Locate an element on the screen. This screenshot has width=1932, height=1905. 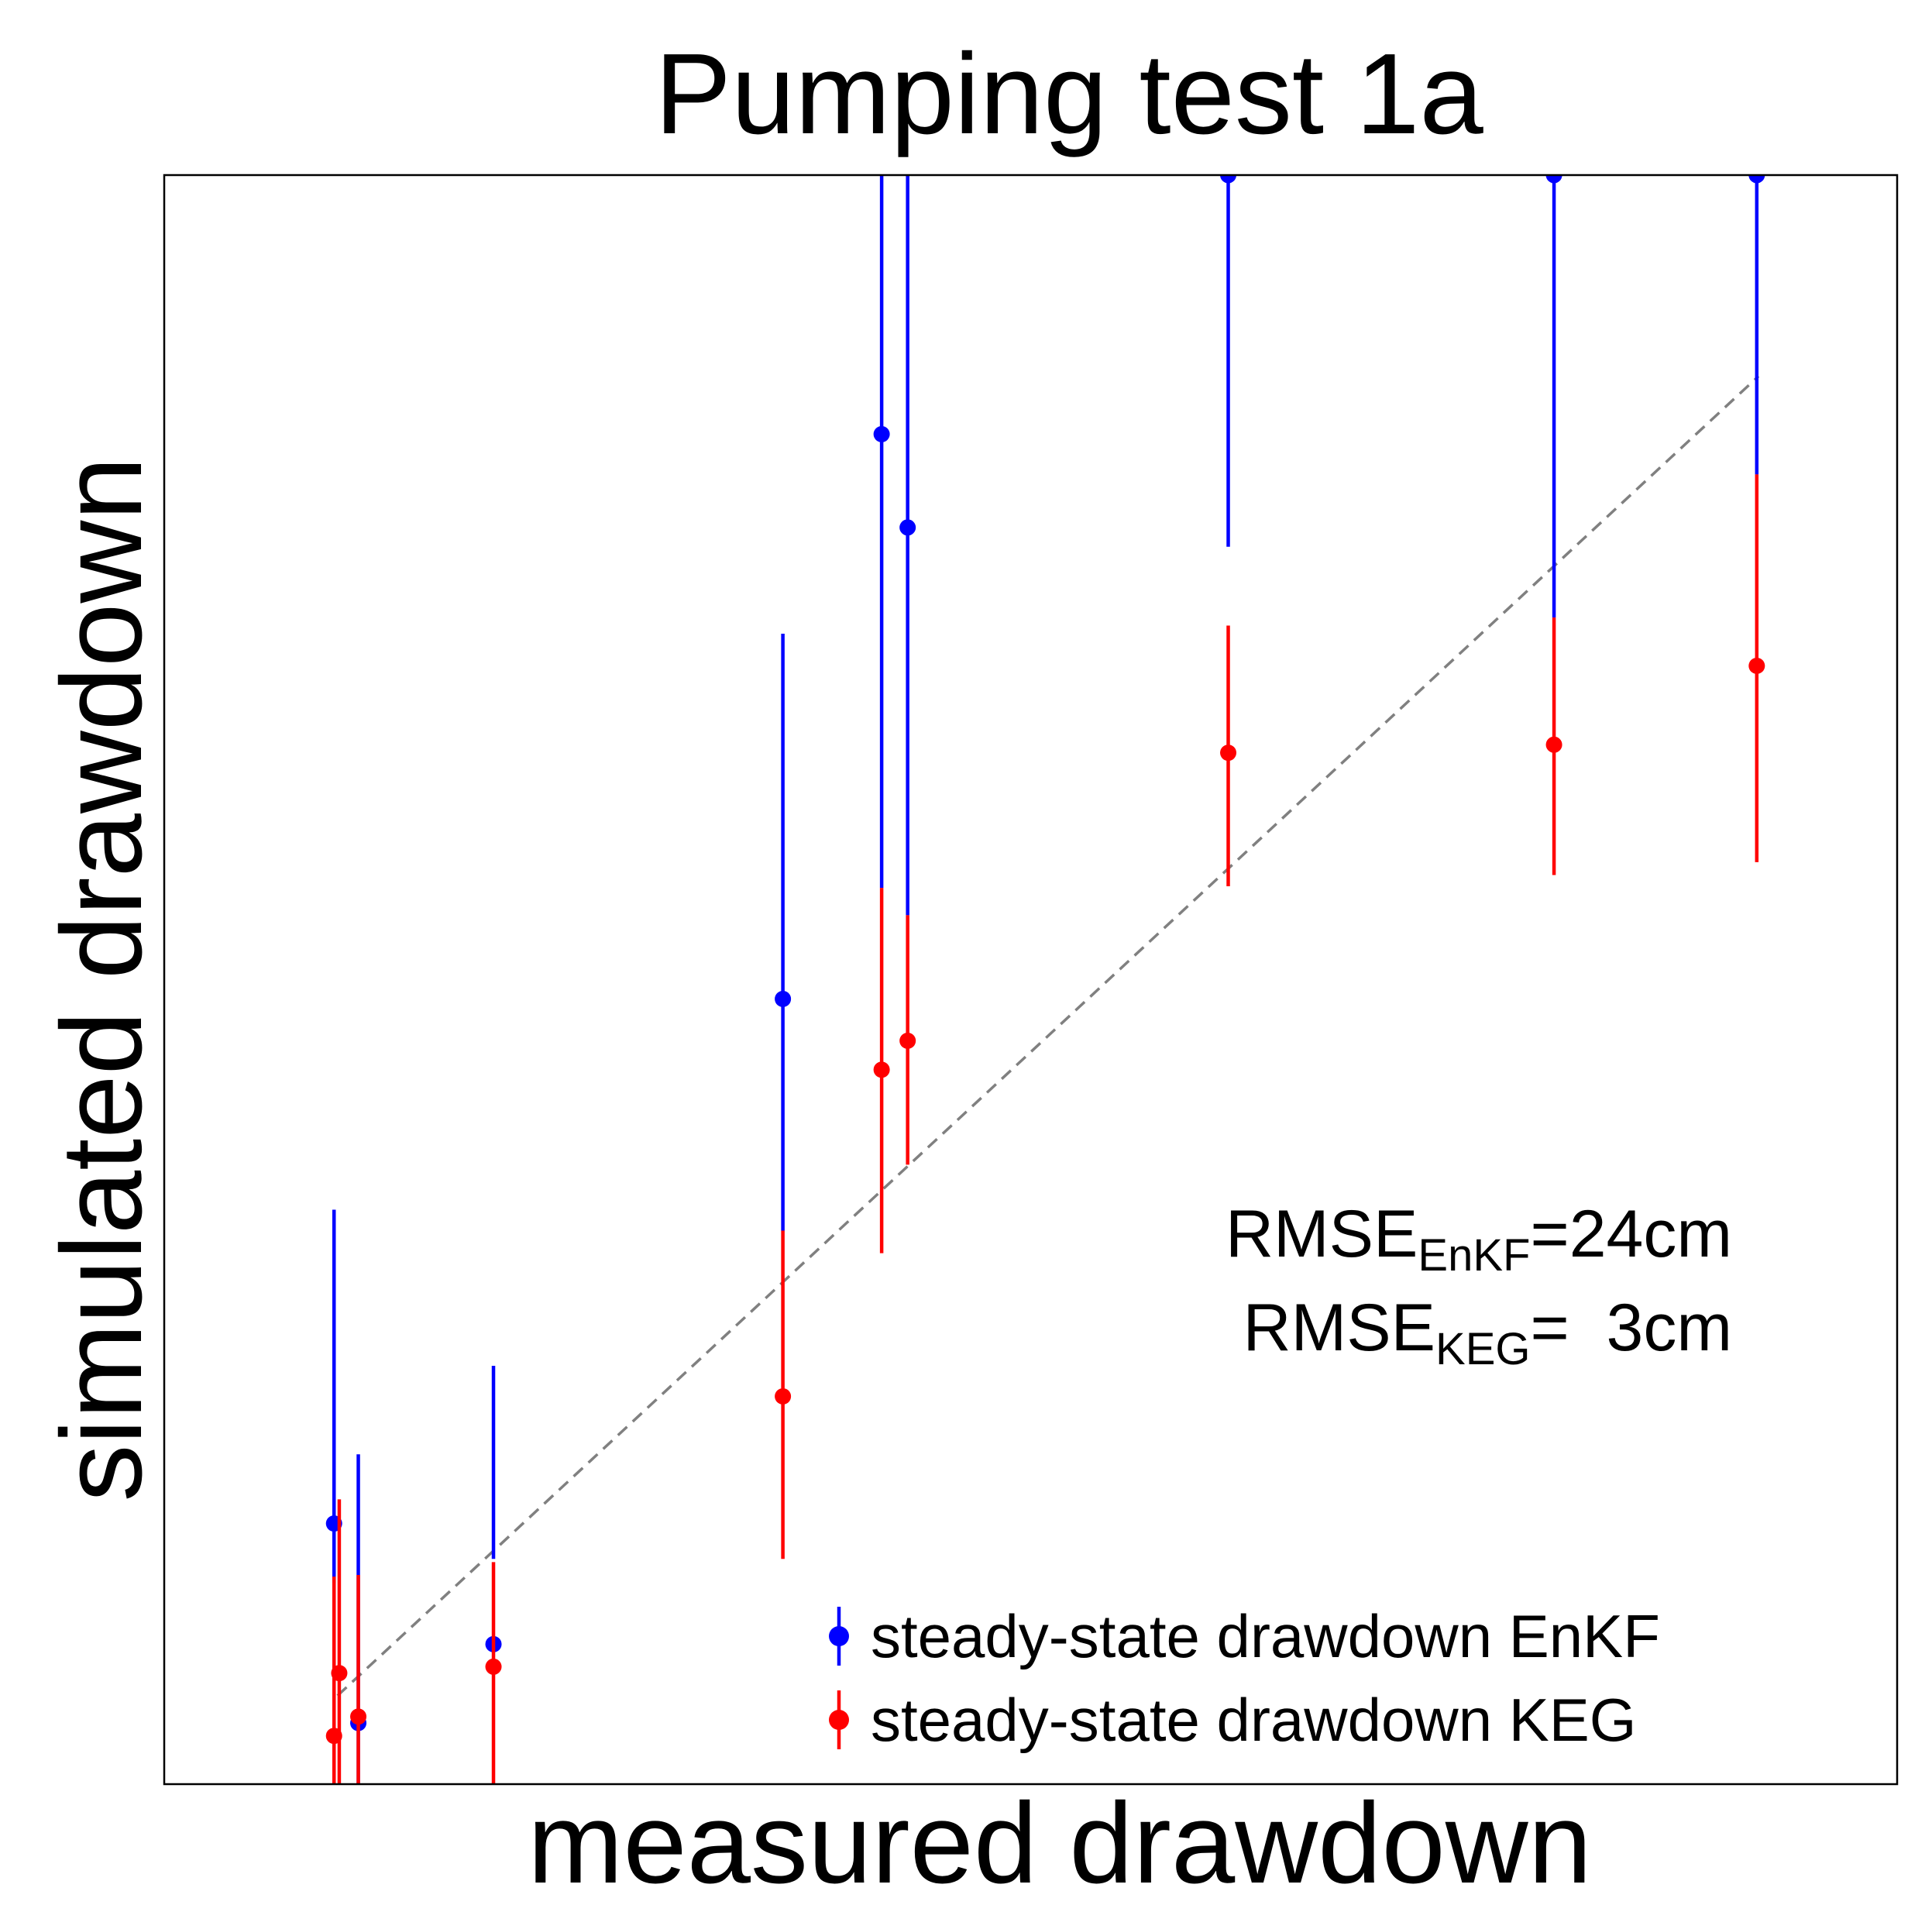
legend-label: steady-state drawdown KEG is located at coordinates (1254, 1720).